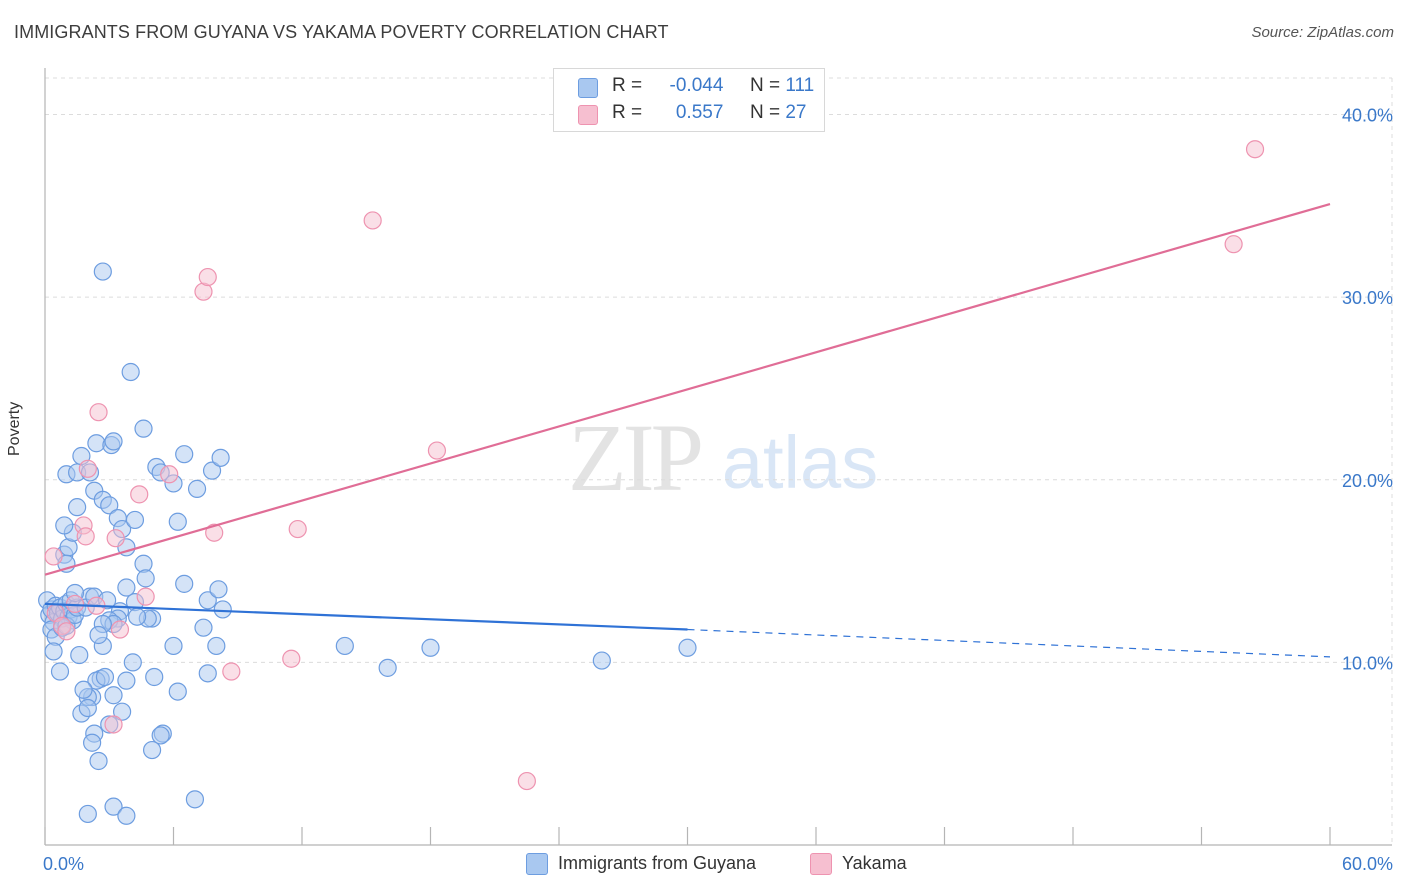 The width and height of the screenshot is (1406, 892). I want to click on x-tick-label: 0.0%, so click(63, 864).